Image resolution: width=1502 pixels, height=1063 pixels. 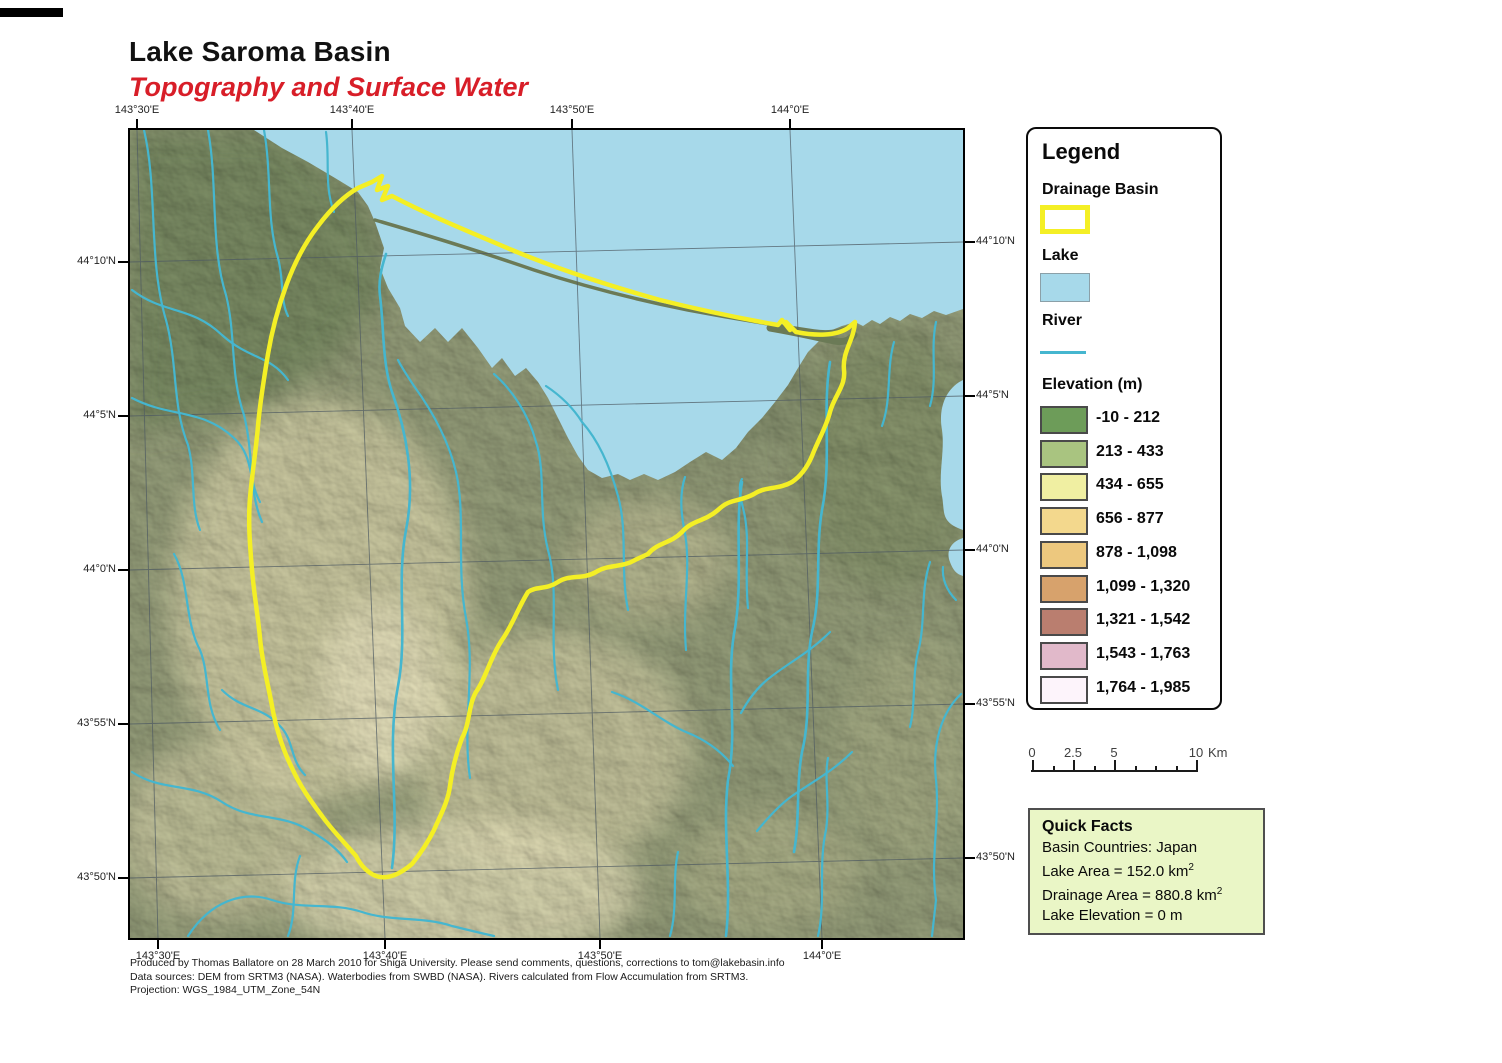 I want to click on elevation-range-label: 1,321 - 1,542, so click(x=1143, y=620).